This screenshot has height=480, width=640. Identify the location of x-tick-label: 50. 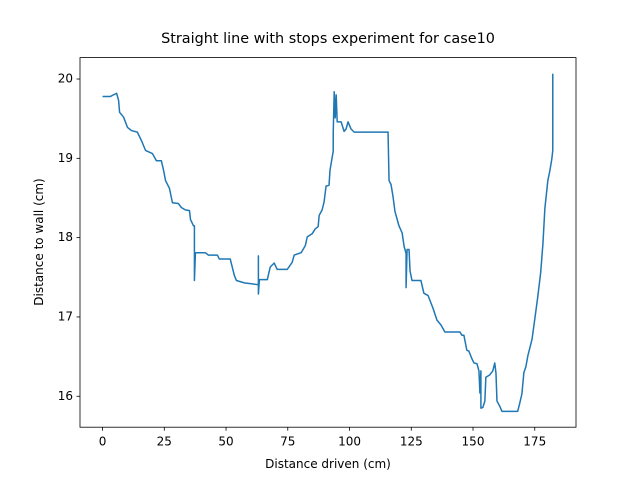
(225, 442).